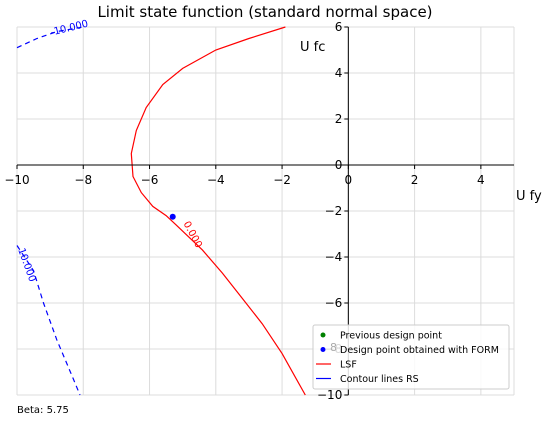  What do you see at coordinates (411, 357) in the screenshot?
I see `legend-box` at bounding box center [411, 357].